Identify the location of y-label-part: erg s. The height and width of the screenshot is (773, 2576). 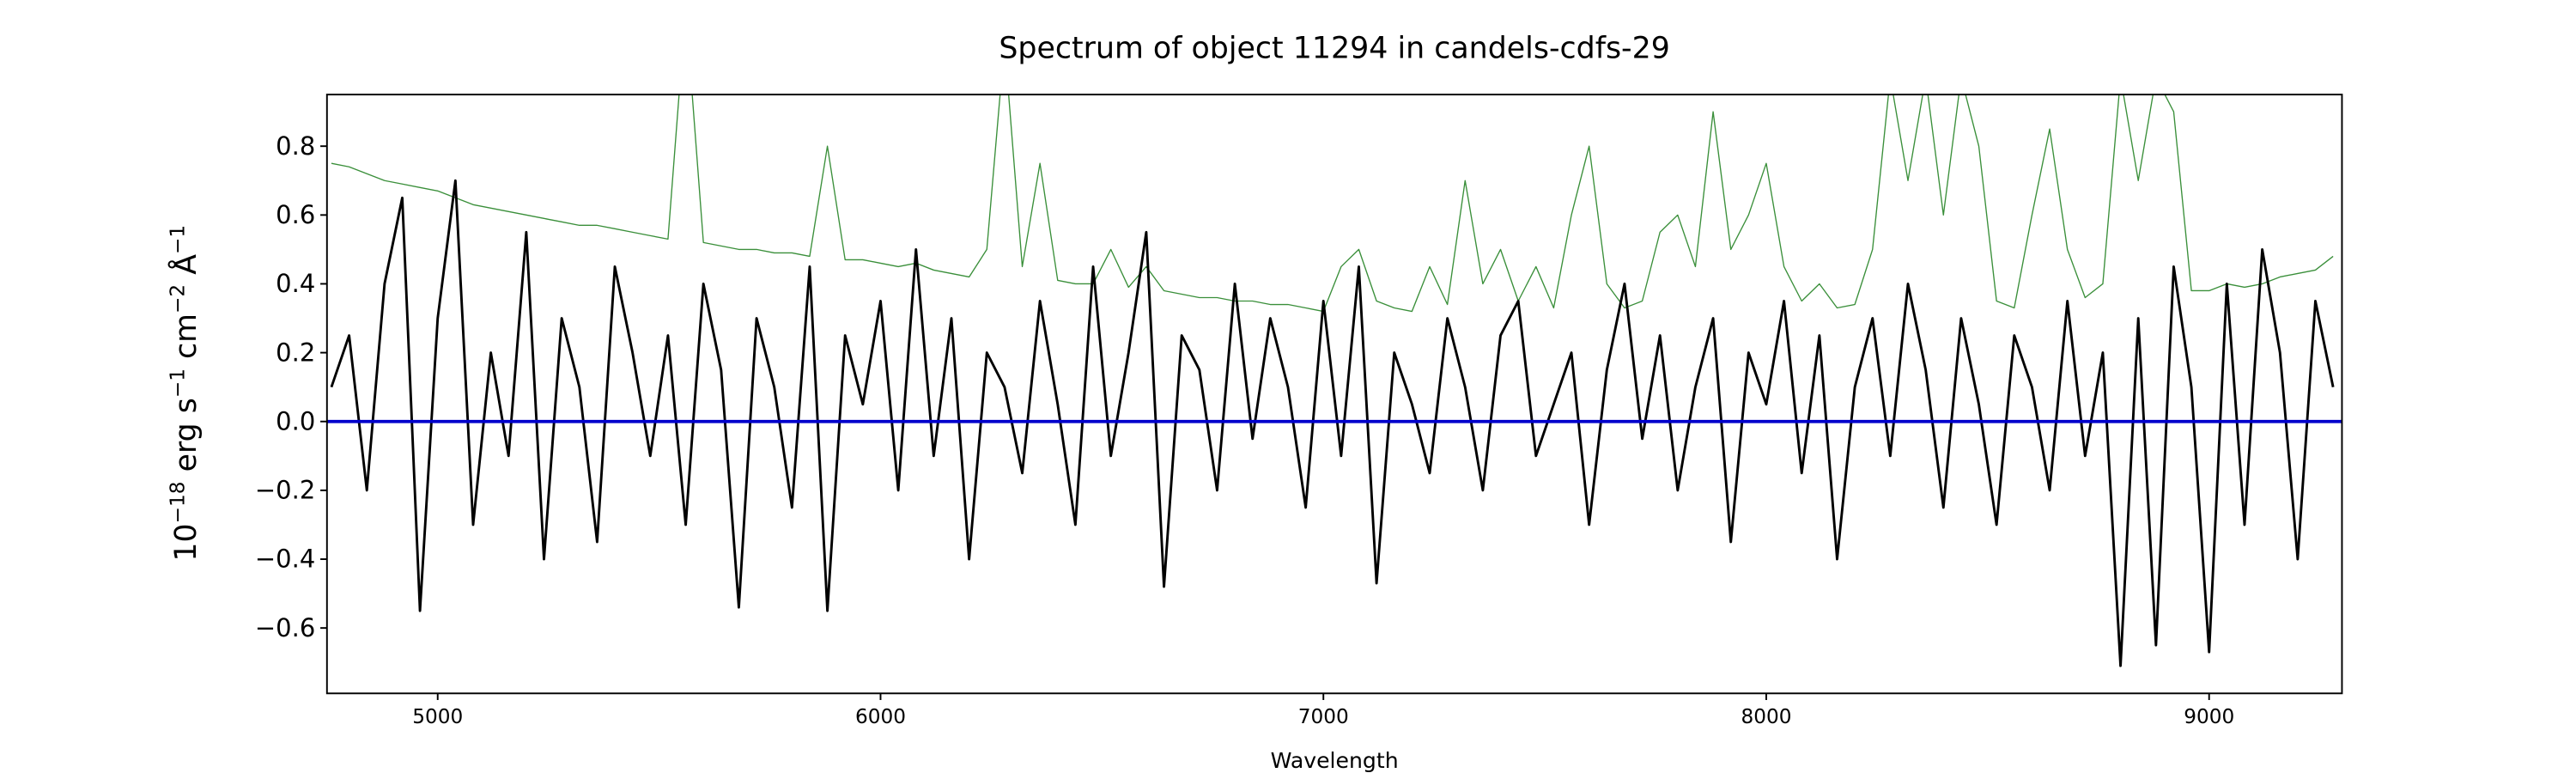
(186, 439).